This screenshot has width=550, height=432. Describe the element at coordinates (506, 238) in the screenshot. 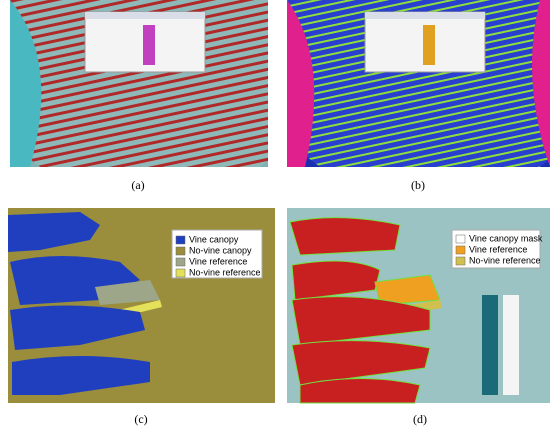

I see `legend-text: Vine canopy mask` at that location.